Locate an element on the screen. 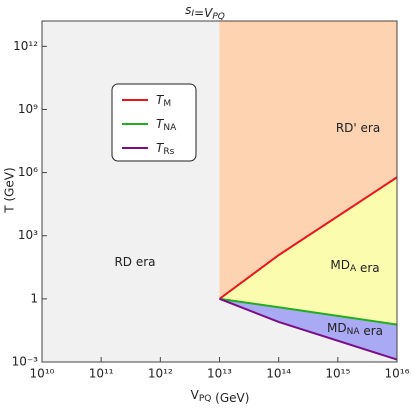 This screenshot has height=413, width=411. x-tick-label: 10¹² is located at coordinates (160, 374).